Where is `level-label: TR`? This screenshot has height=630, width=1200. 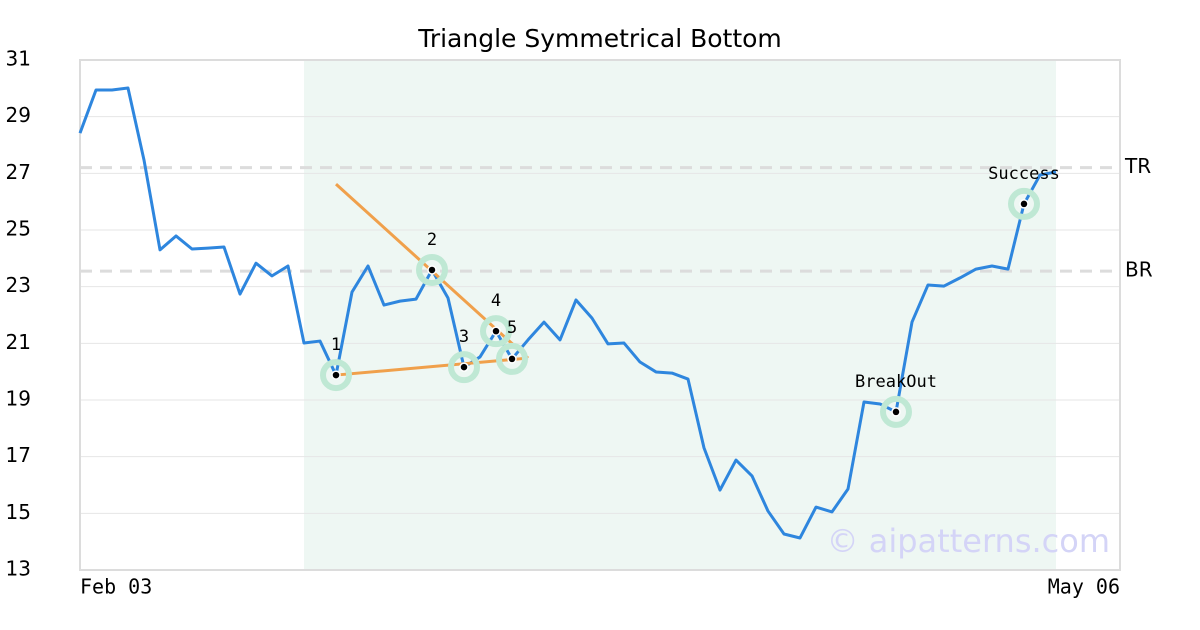 level-label: TR is located at coordinates (1137, 166).